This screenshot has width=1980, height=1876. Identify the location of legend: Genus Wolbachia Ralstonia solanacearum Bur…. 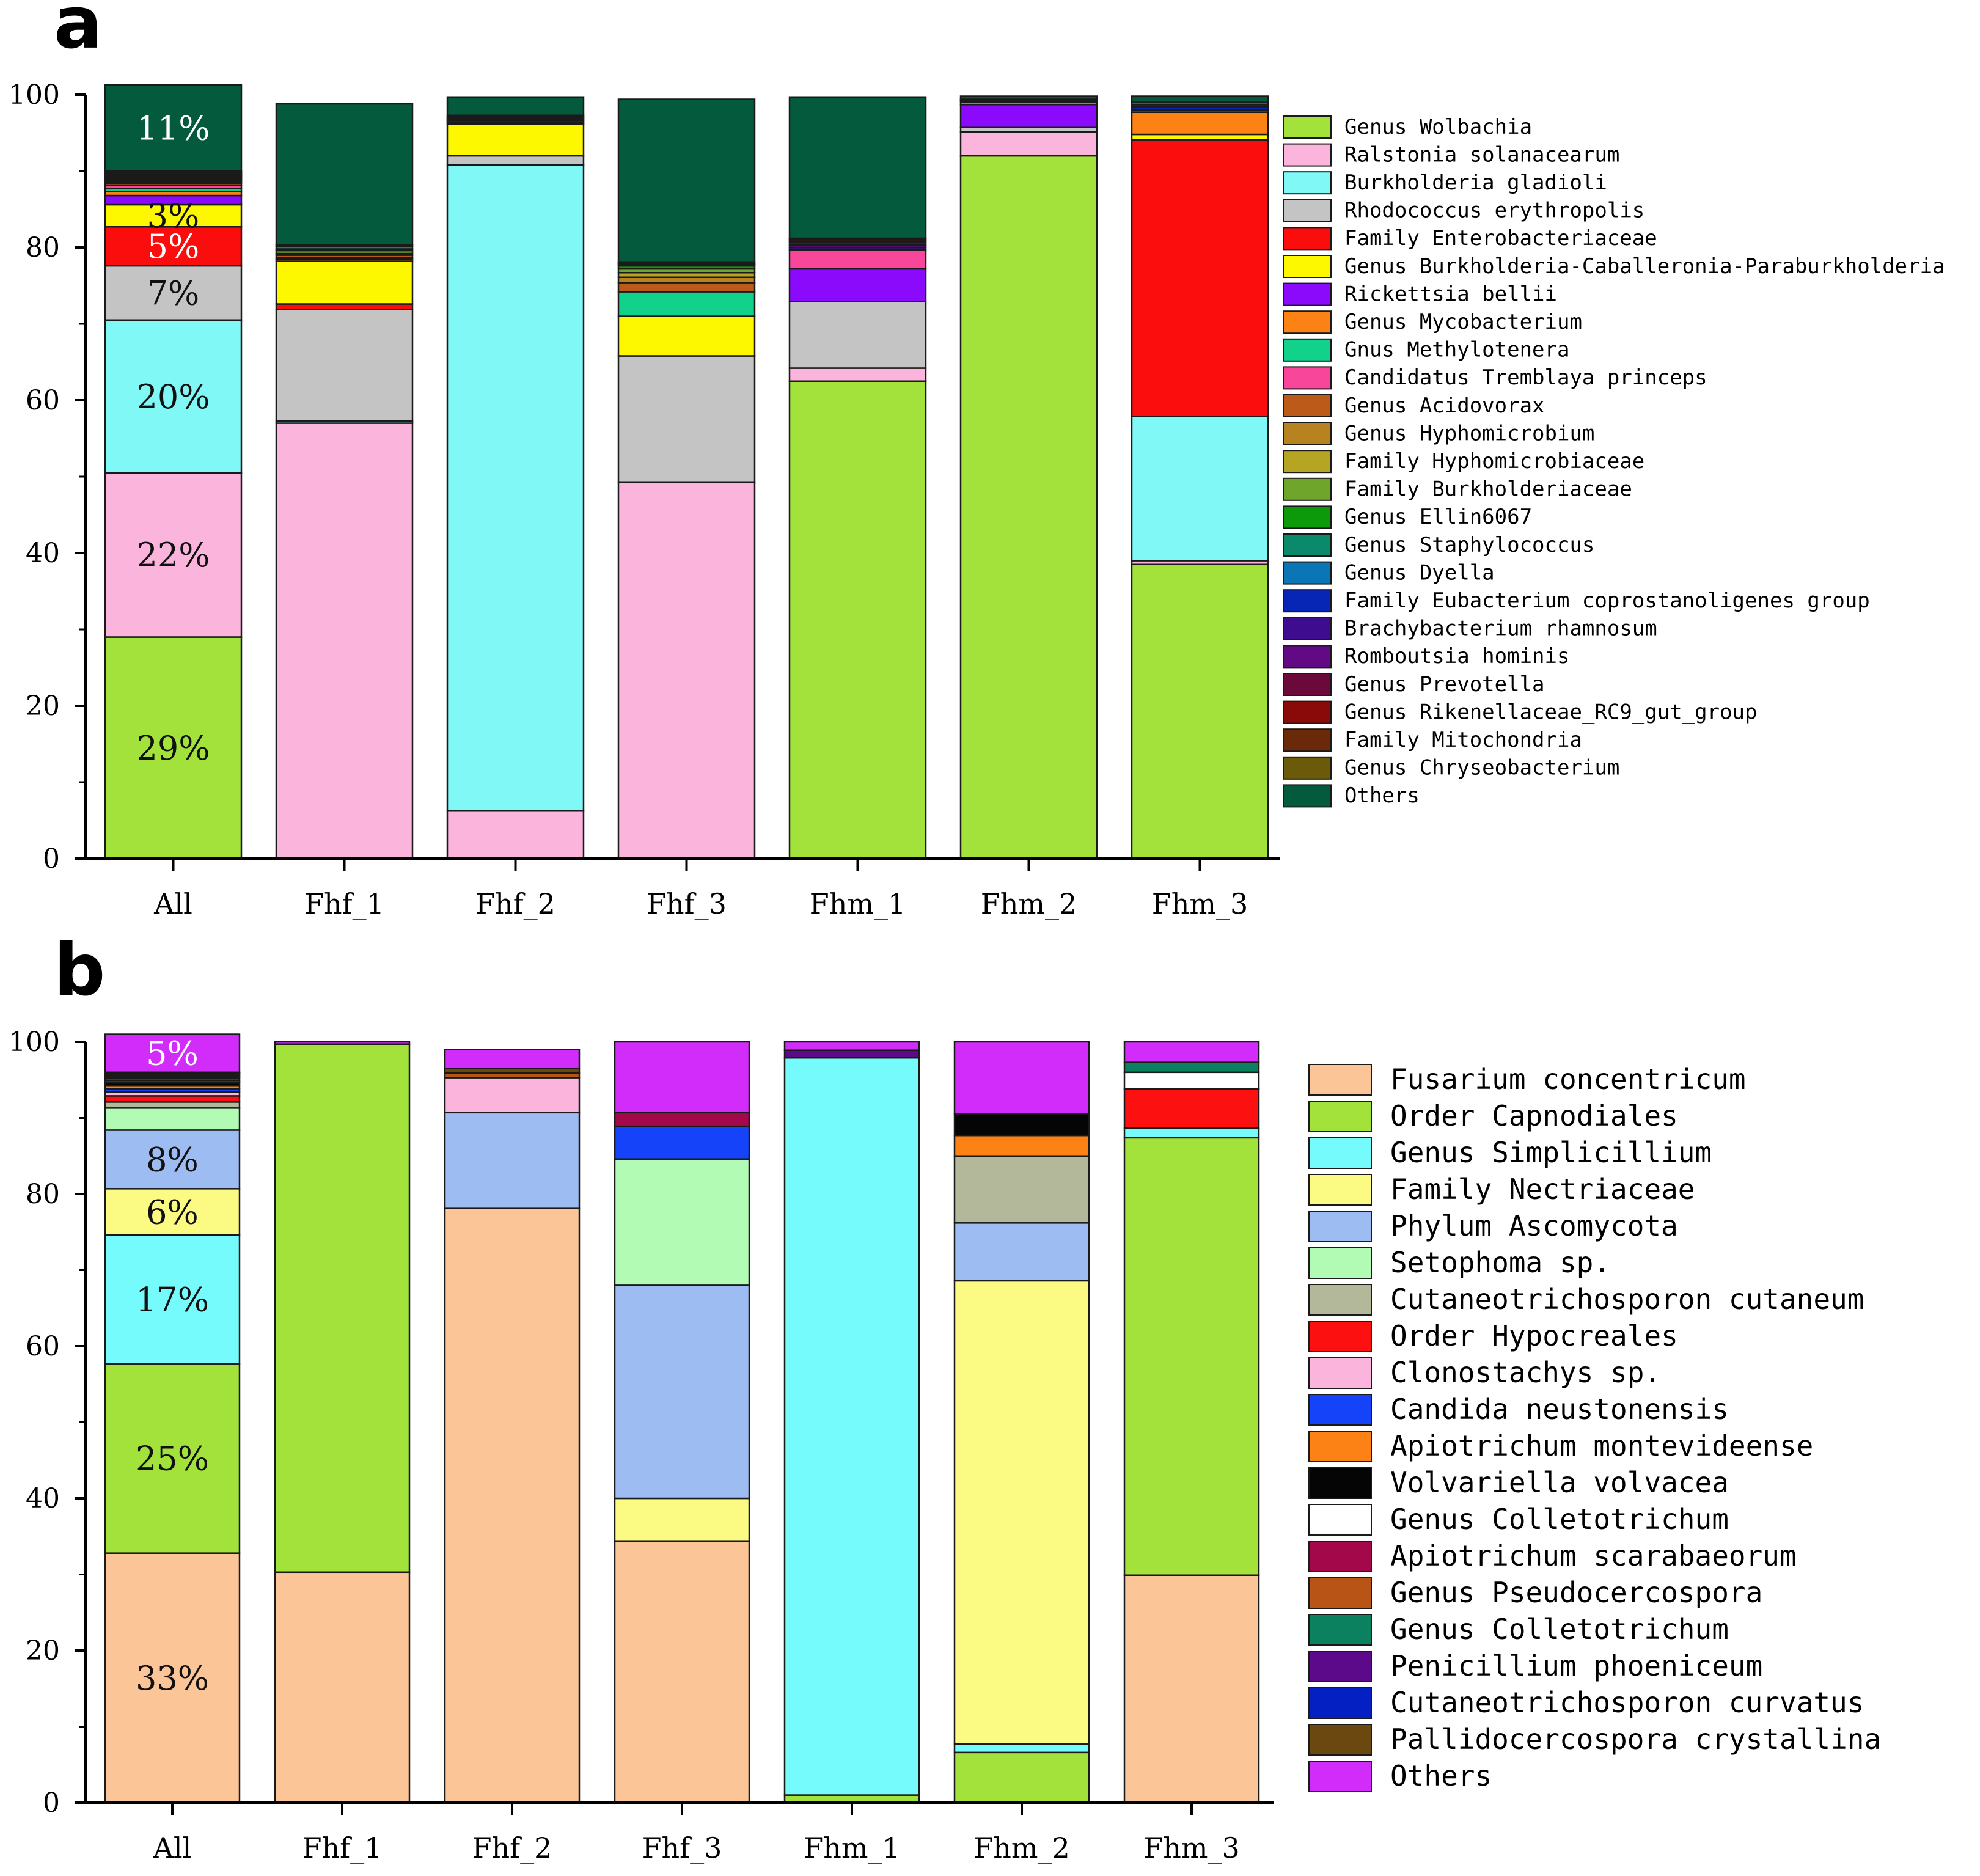
(1614, 461).